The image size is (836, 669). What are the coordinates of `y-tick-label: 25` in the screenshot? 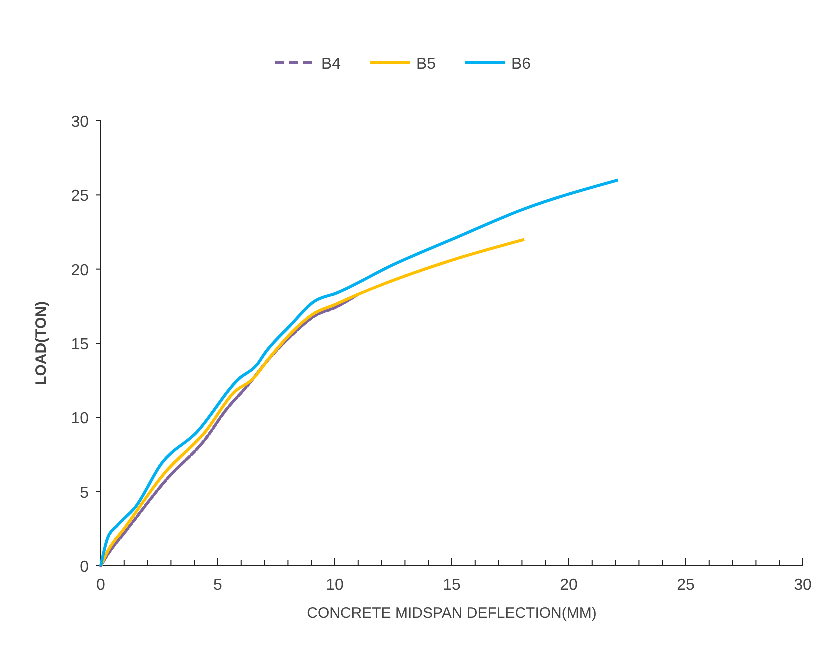 It's located at (80, 197).